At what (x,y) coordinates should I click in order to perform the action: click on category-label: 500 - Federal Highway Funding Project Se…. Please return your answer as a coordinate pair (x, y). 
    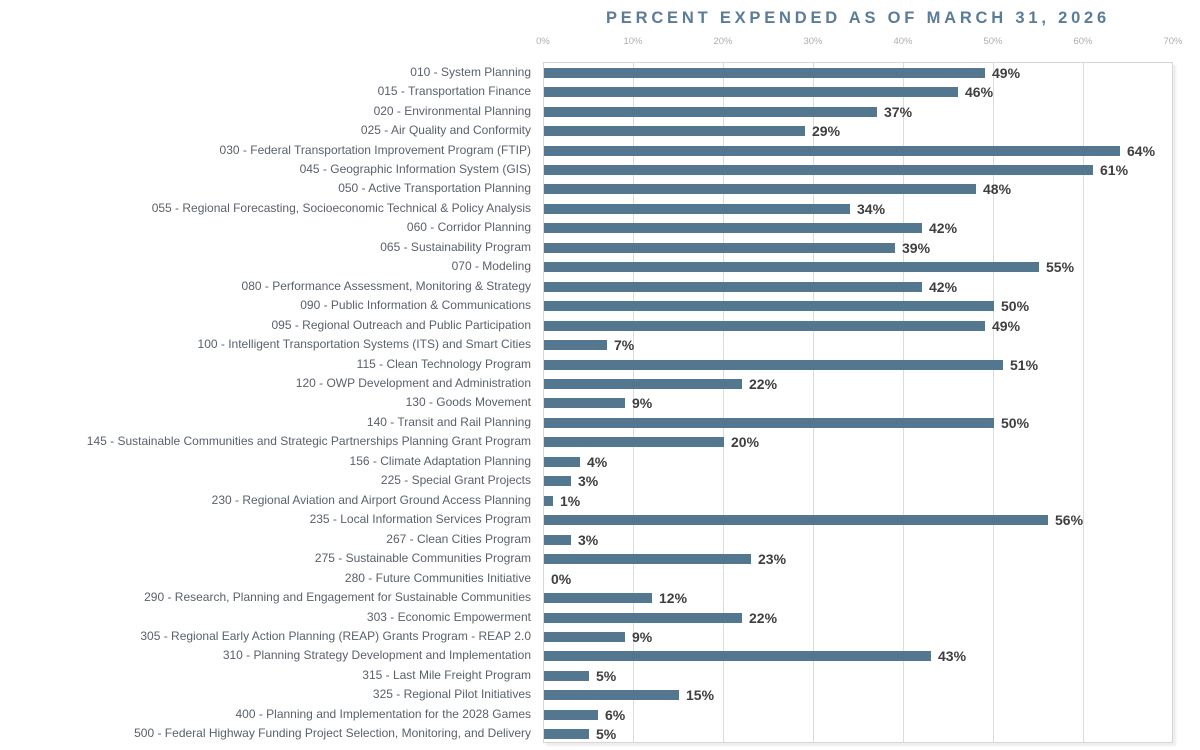
    Looking at the image, I should click on (332, 733).